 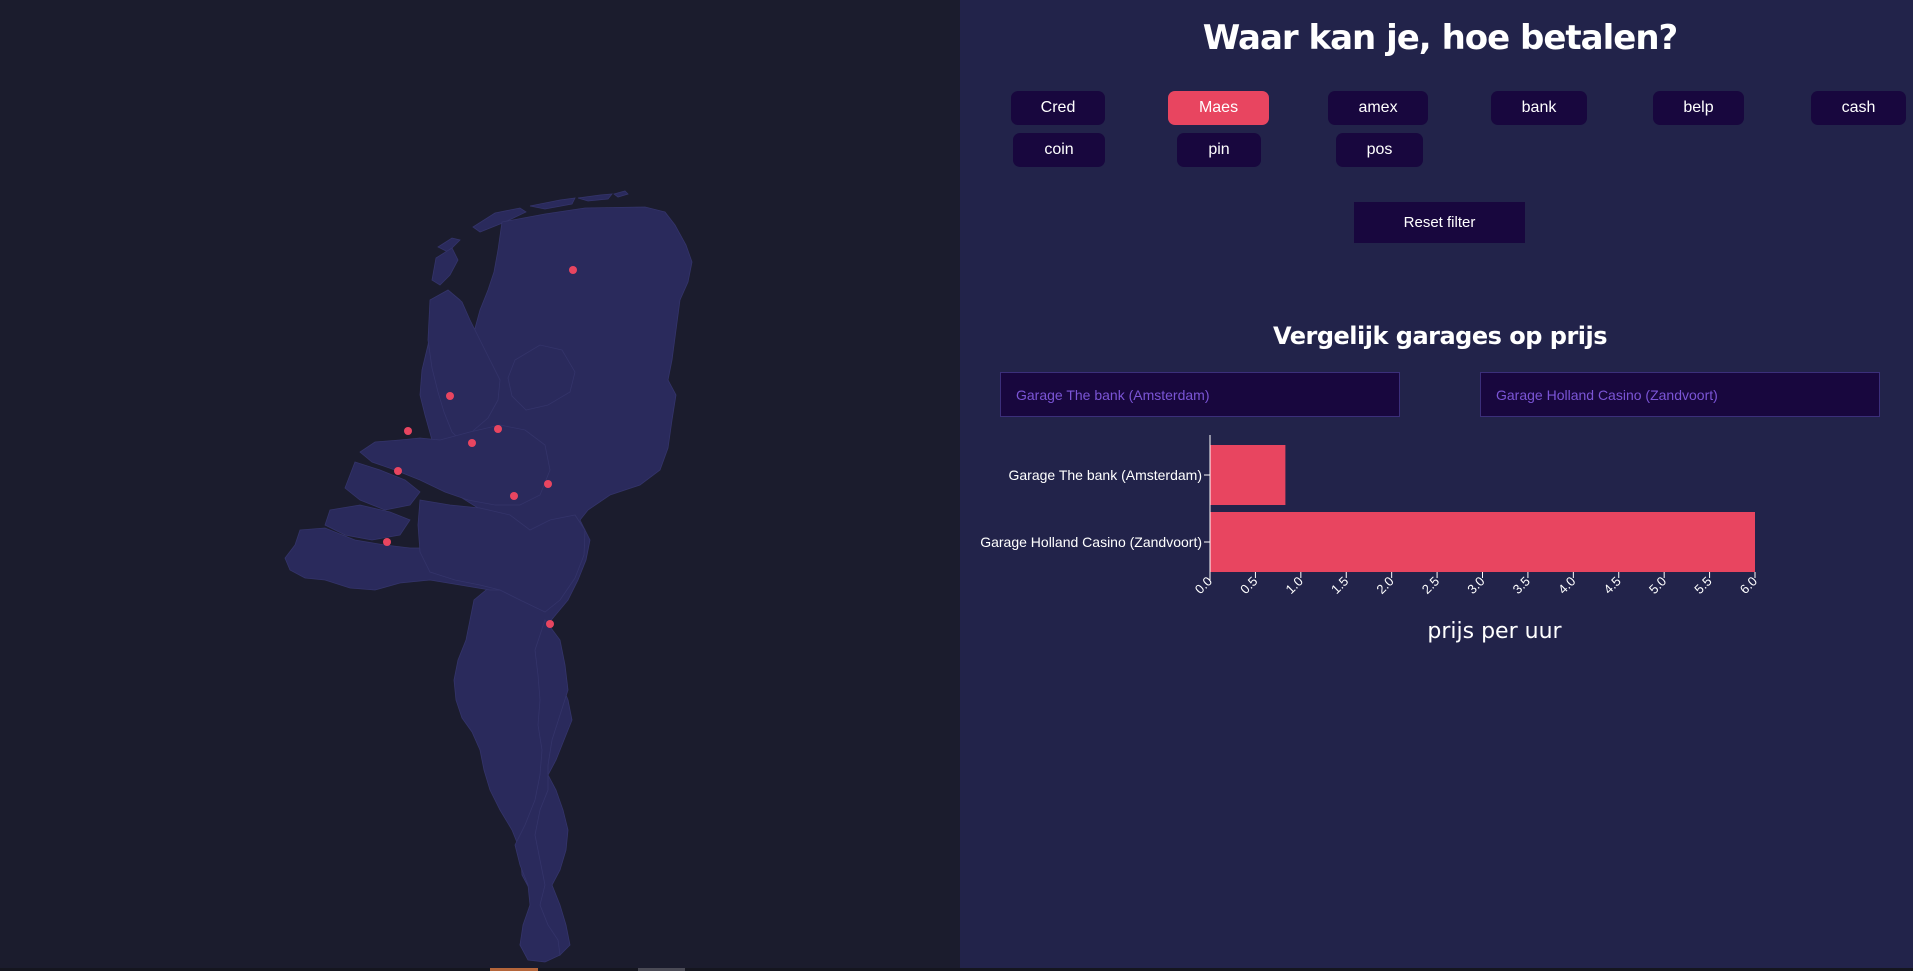 I want to click on garage-select-left: Garage The bank (Amsterdam), so click(x=1200, y=394).